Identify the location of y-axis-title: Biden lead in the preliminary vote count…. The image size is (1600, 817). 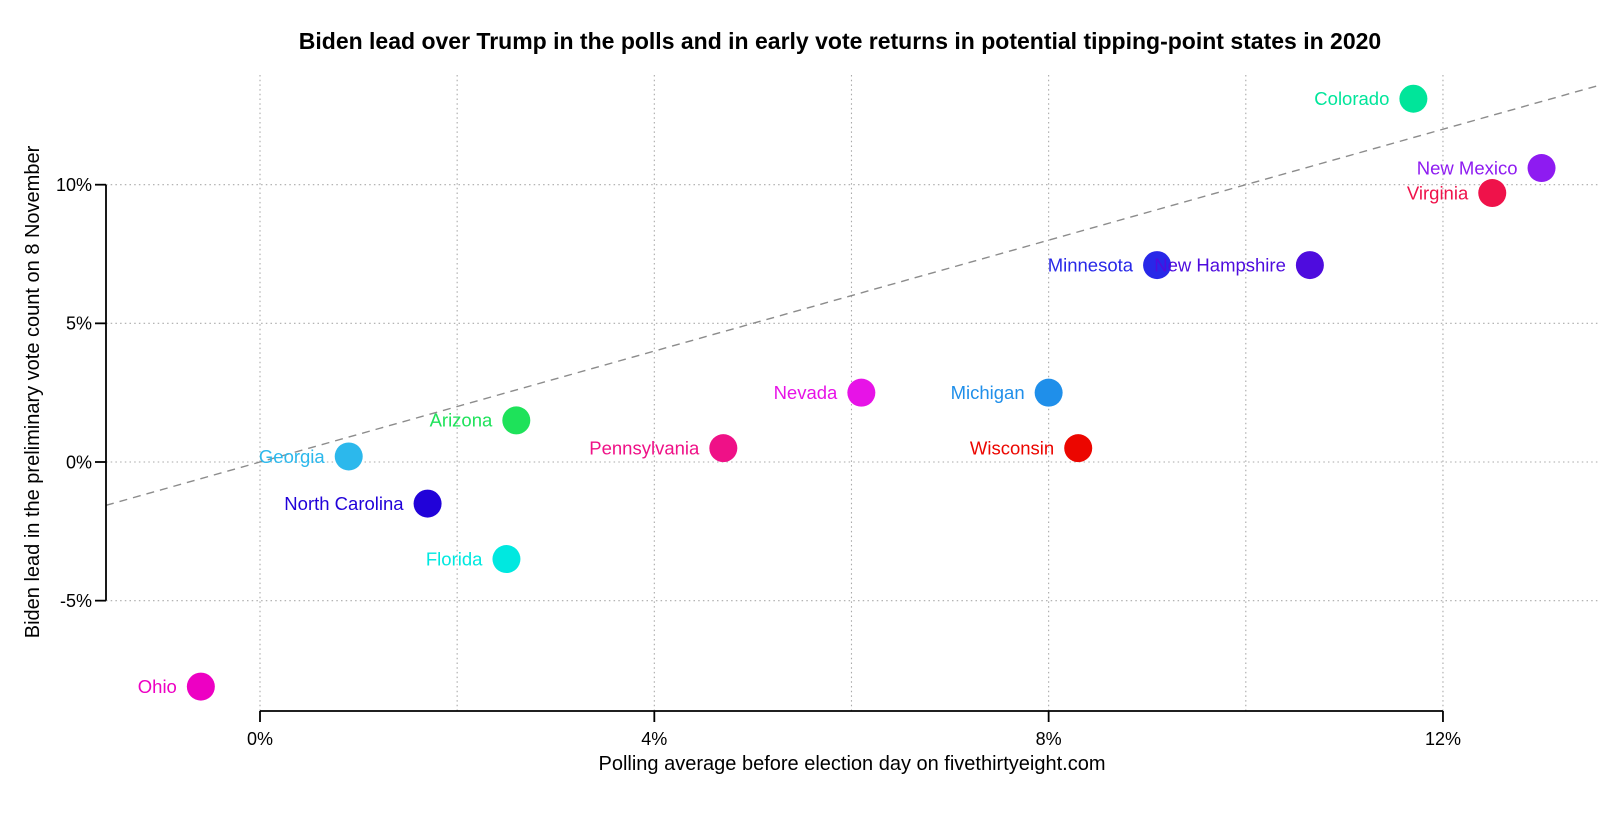
(33, 391).